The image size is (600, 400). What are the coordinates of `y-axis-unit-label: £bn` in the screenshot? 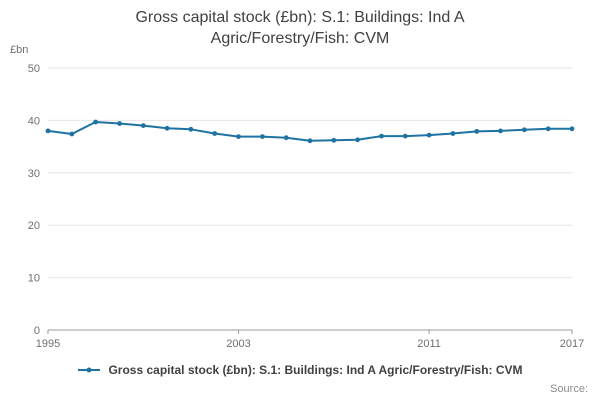 It's located at (19, 50).